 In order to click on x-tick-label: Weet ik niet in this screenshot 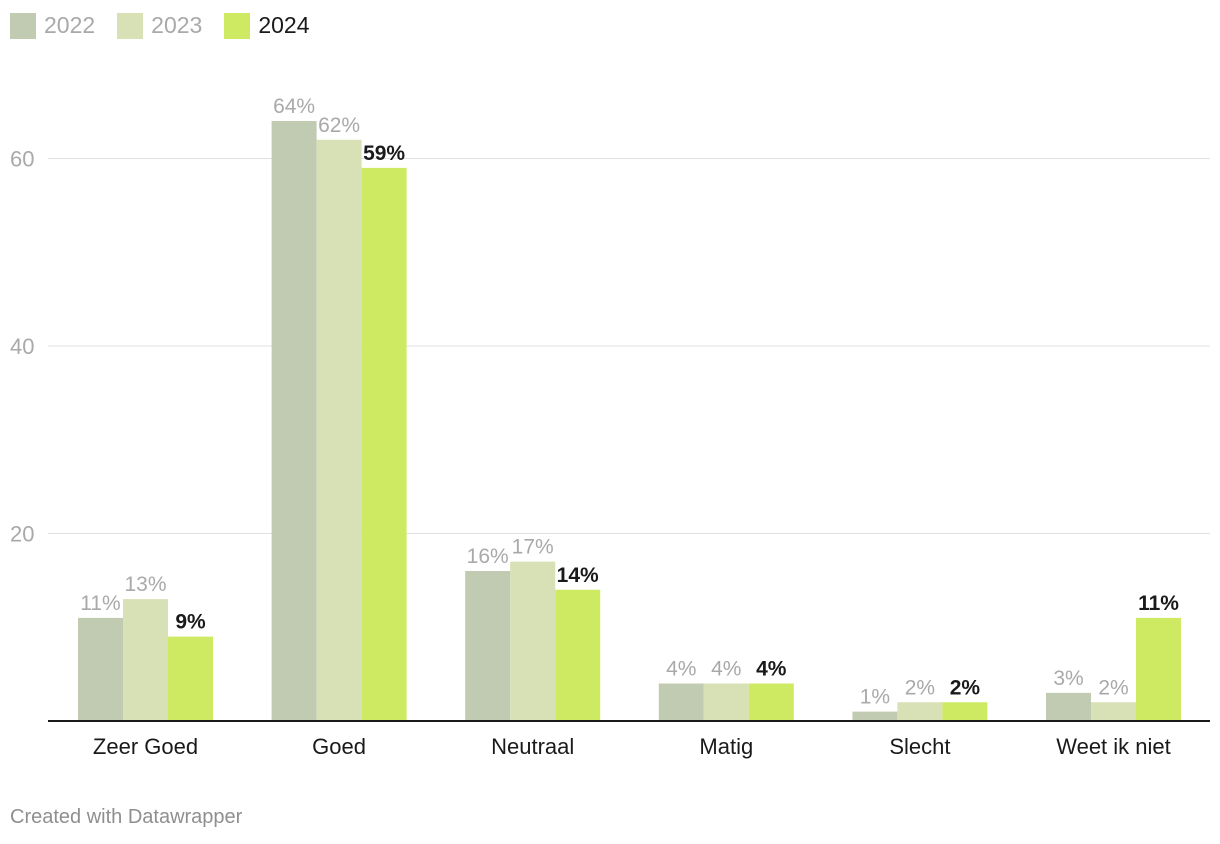, I will do `click(1113, 746)`.